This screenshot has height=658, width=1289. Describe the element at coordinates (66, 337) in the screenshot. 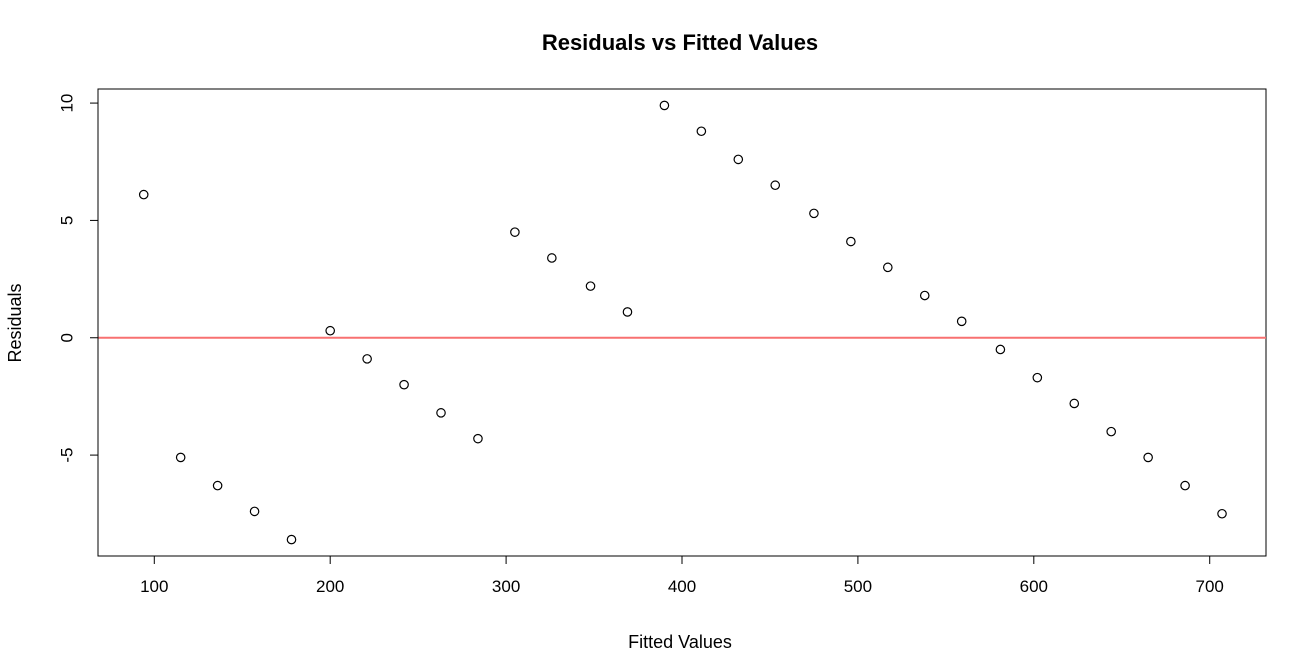

I see `y-tick-label: 0` at that location.